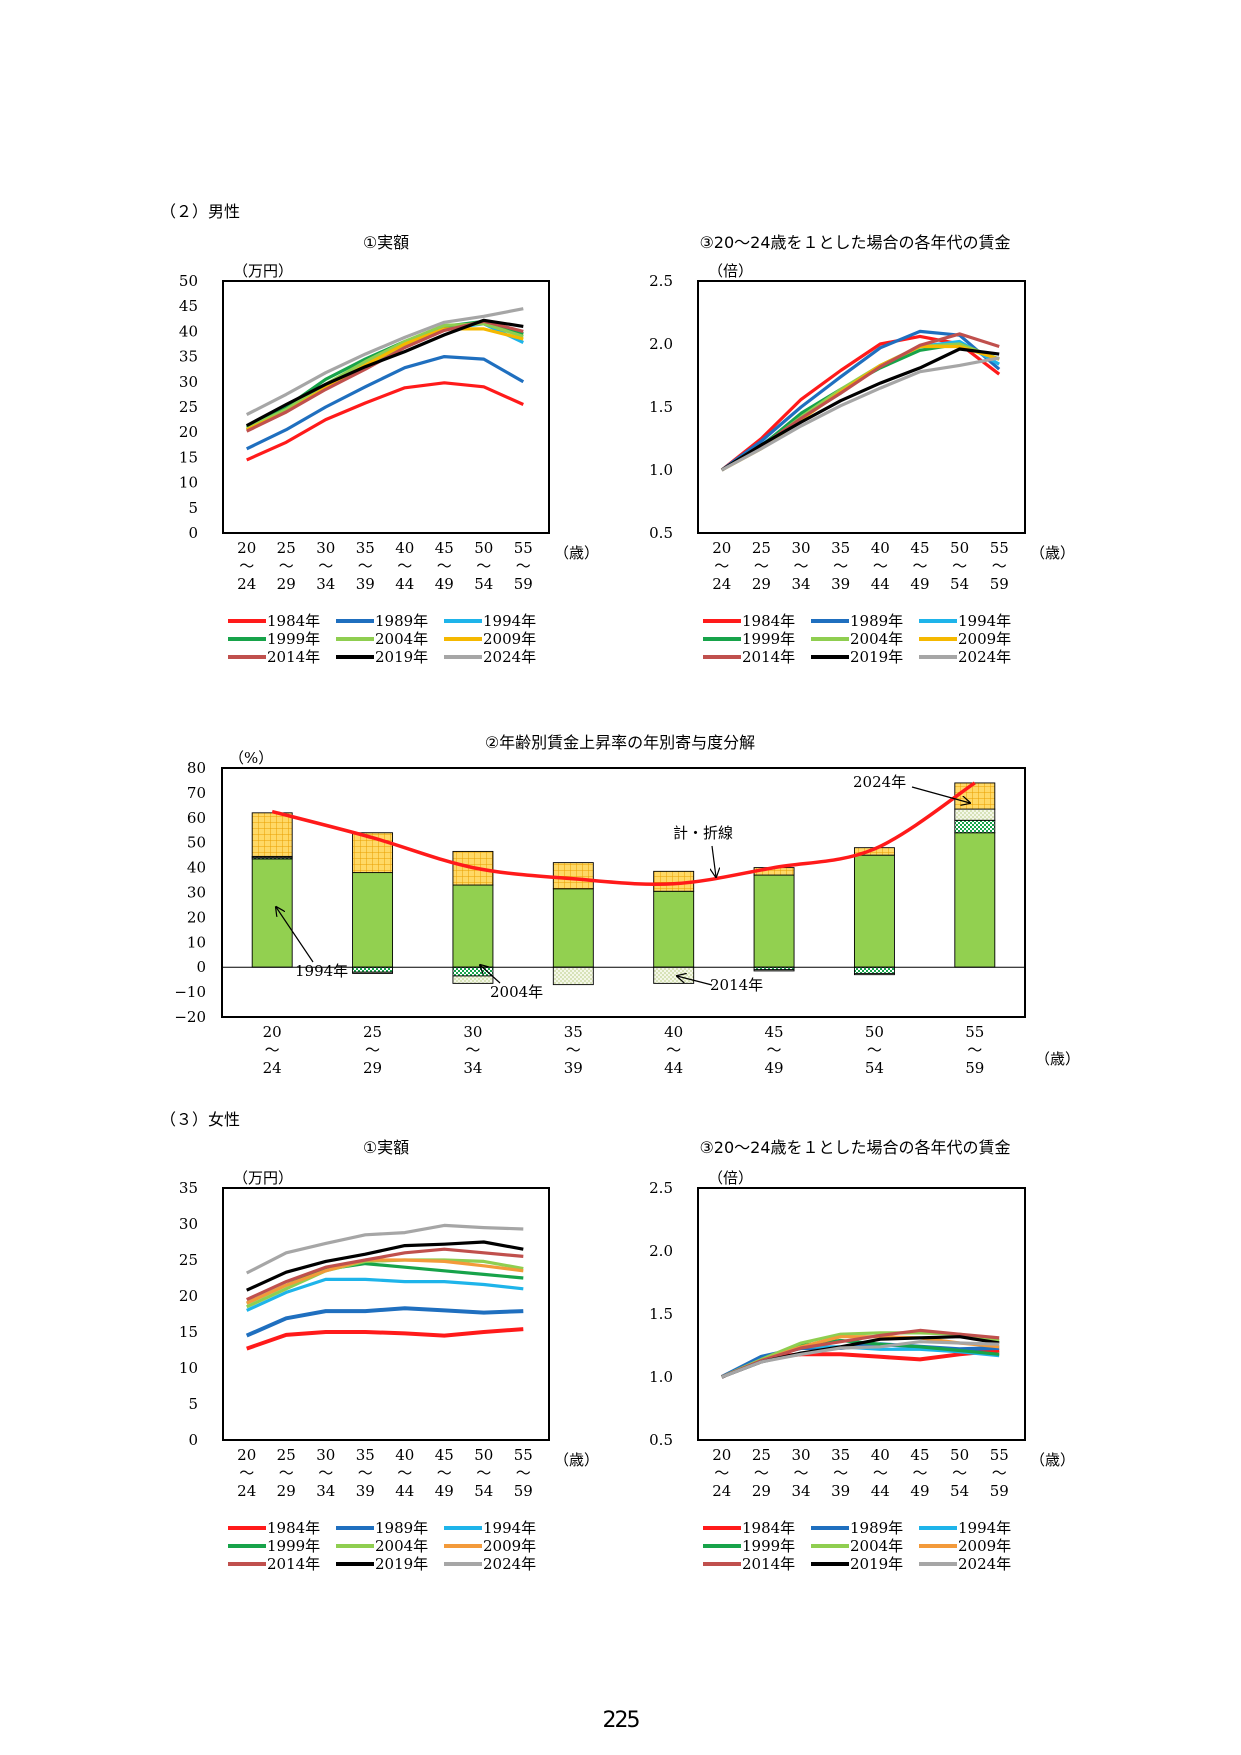 This screenshot has width=1241, height=1755. What do you see at coordinates (984, 1564) in the screenshot?
I see `female_ratio-legend-label: 2024年` at bounding box center [984, 1564].